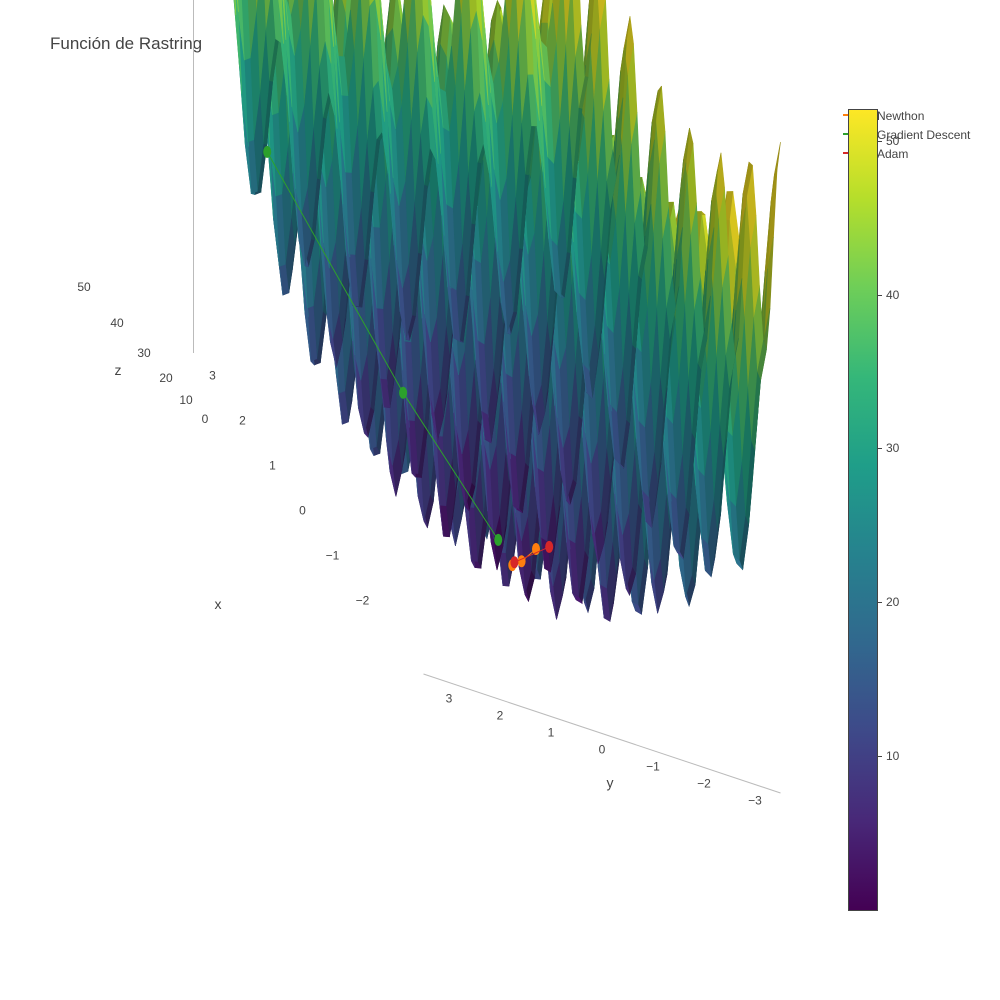  What do you see at coordinates (893, 294) in the screenshot?
I see `colorbar-tick-label: 40` at bounding box center [893, 294].